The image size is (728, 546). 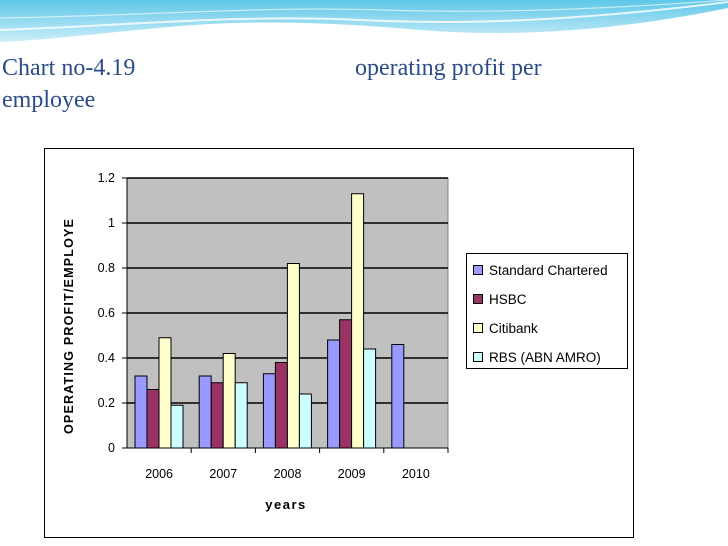 I want to click on legend-label-rbs: RBS (ABN AMRO), so click(x=545, y=357).